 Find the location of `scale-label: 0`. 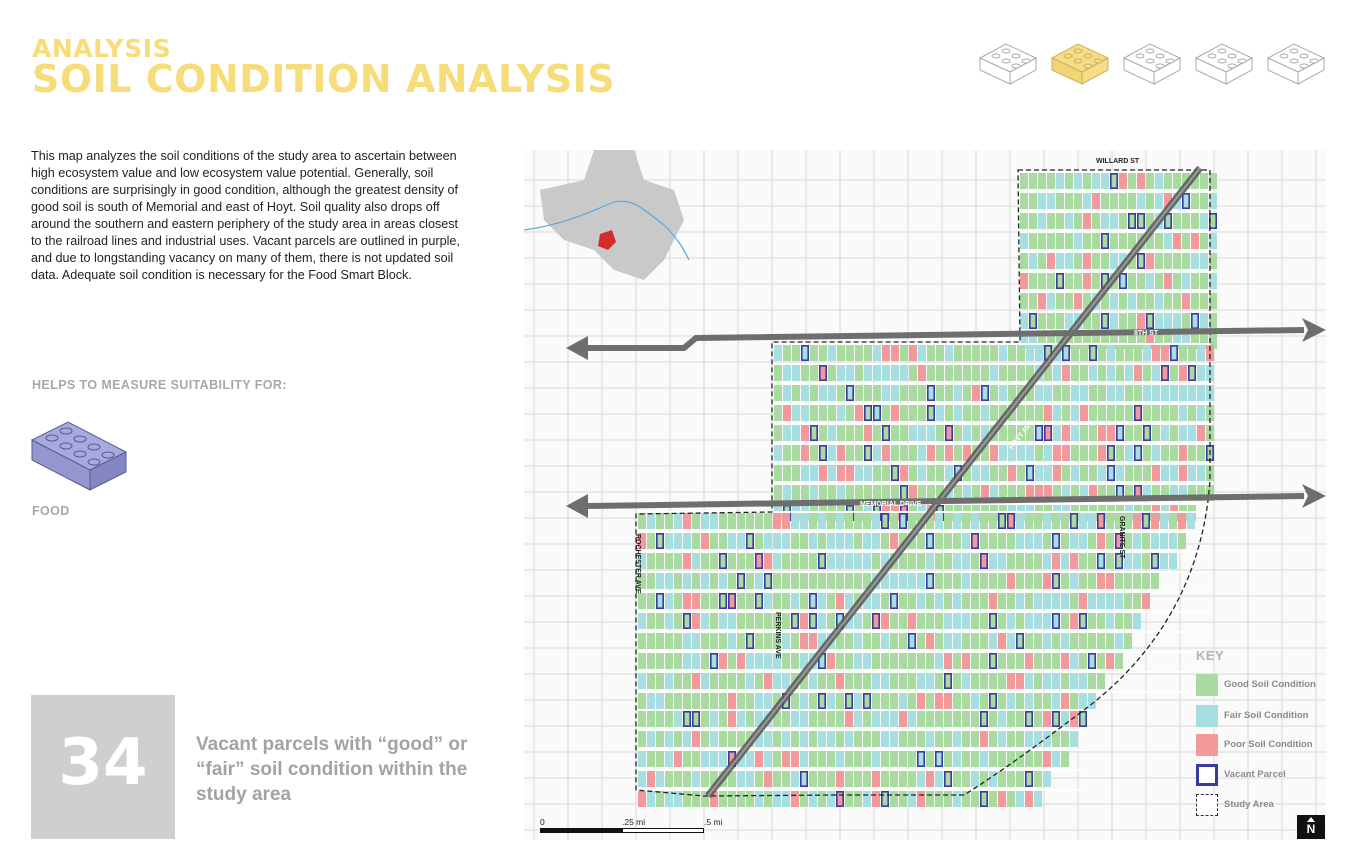

scale-label: 0 is located at coordinates (542, 822).